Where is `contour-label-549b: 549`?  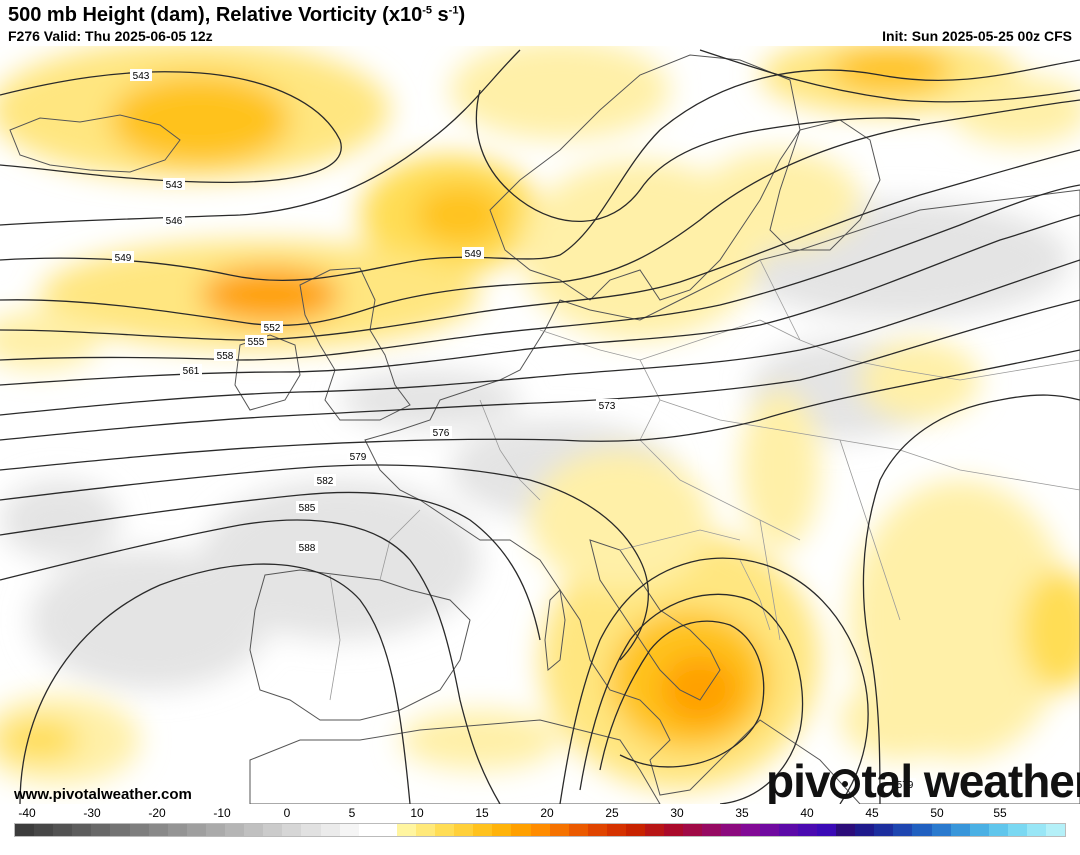
contour-label-549b: 549 is located at coordinates (473, 253).